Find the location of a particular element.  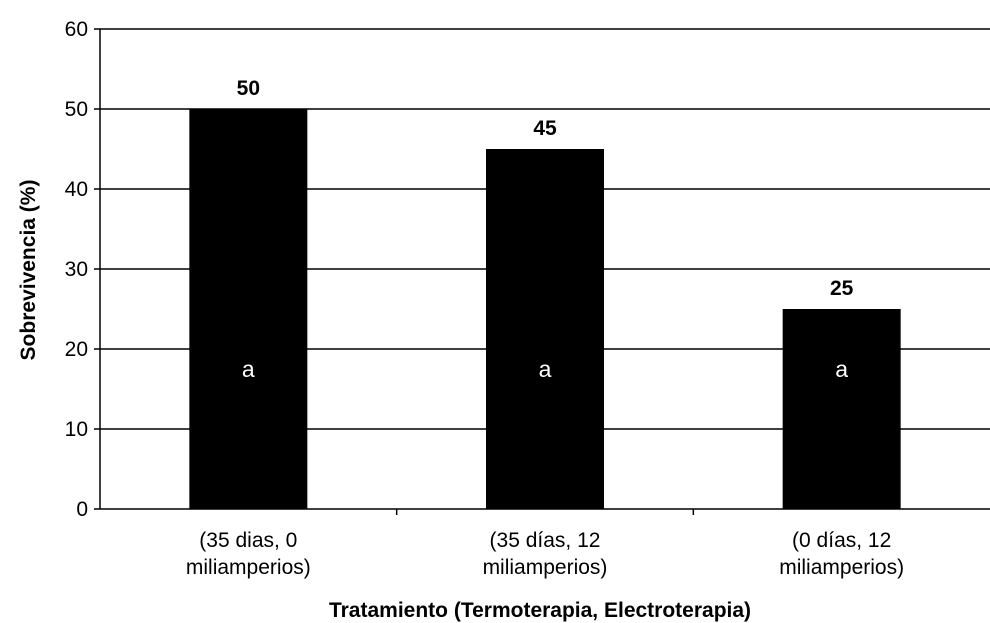

data-label: 45 is located at coordinates (545, 128).